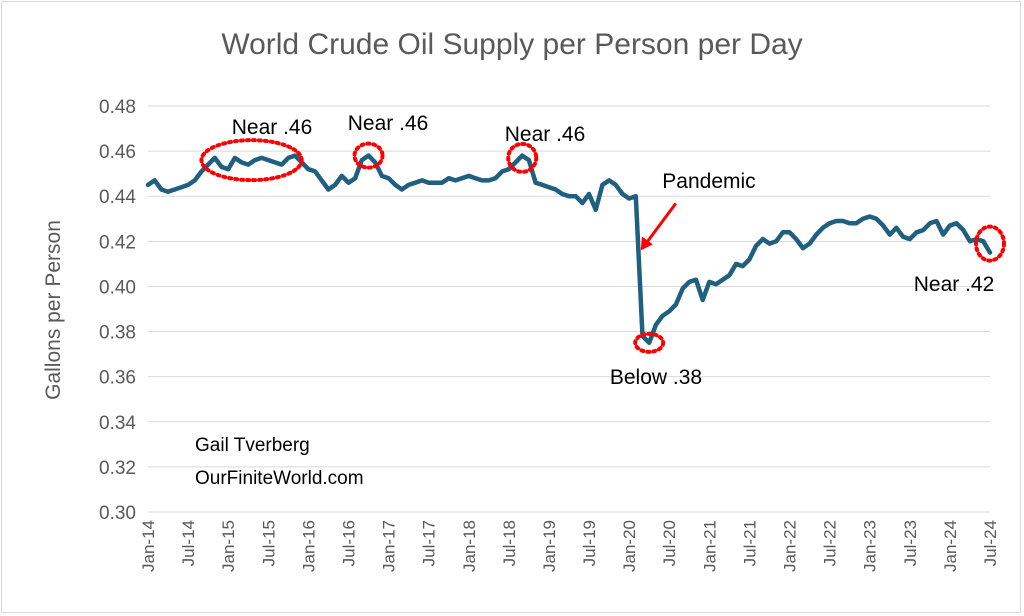 This screenshot has height=616, width=1024. I want to click on x-tick-label: Jan-18, so click(469, 546).